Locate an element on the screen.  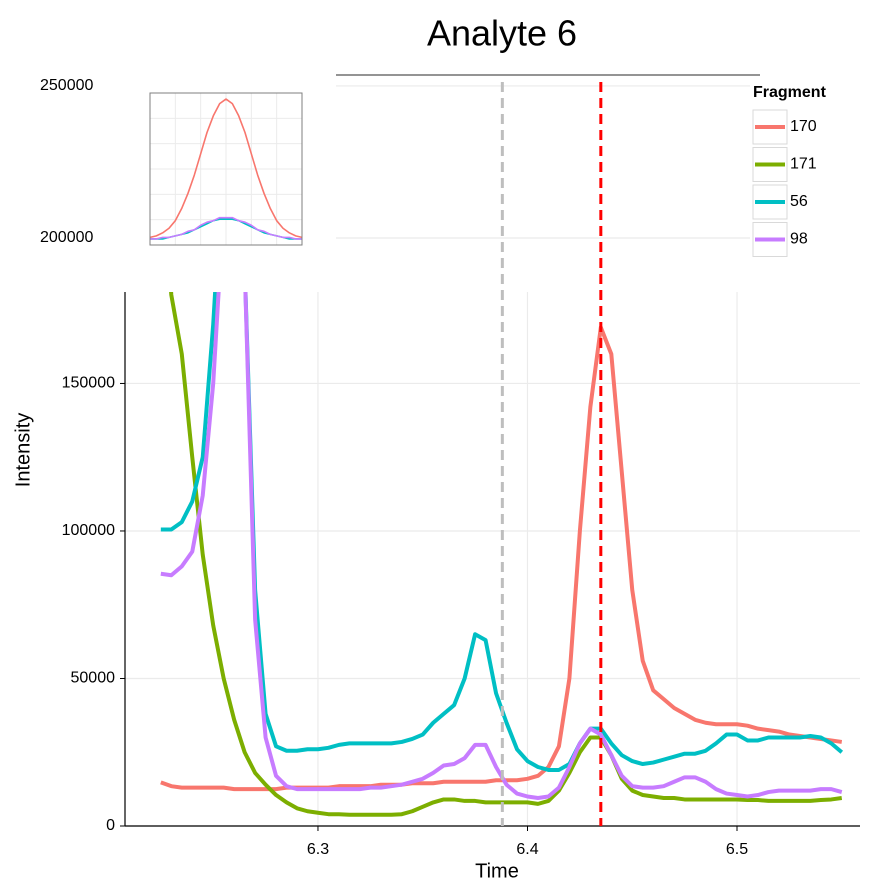
plot-area is located at coordinates (226, 169).